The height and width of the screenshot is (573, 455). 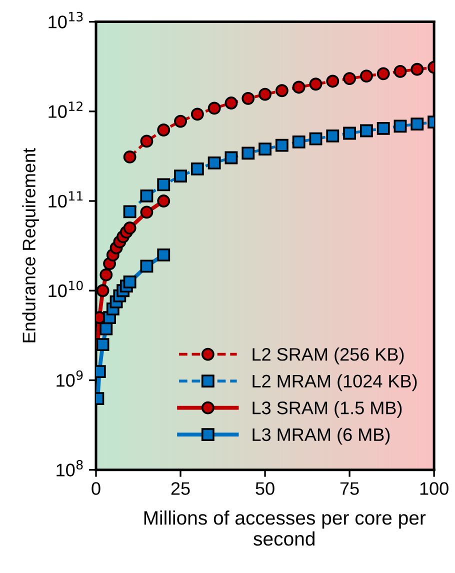 I want to click on y-tick-label: 10$^{11}$, so click(x=65, y=199).